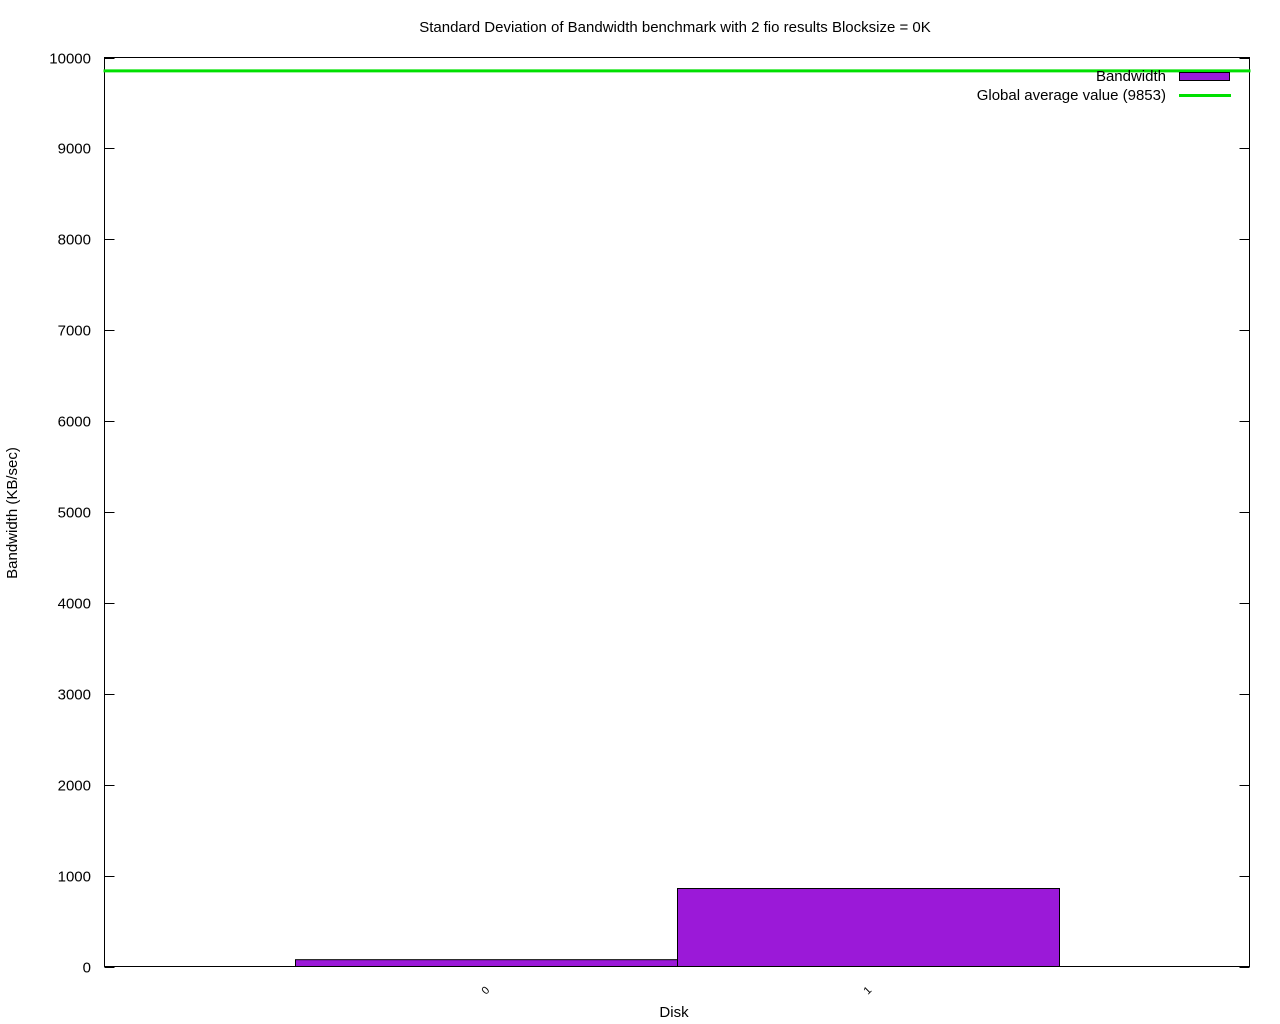  I want to click on bar-series, so click(677, 928).